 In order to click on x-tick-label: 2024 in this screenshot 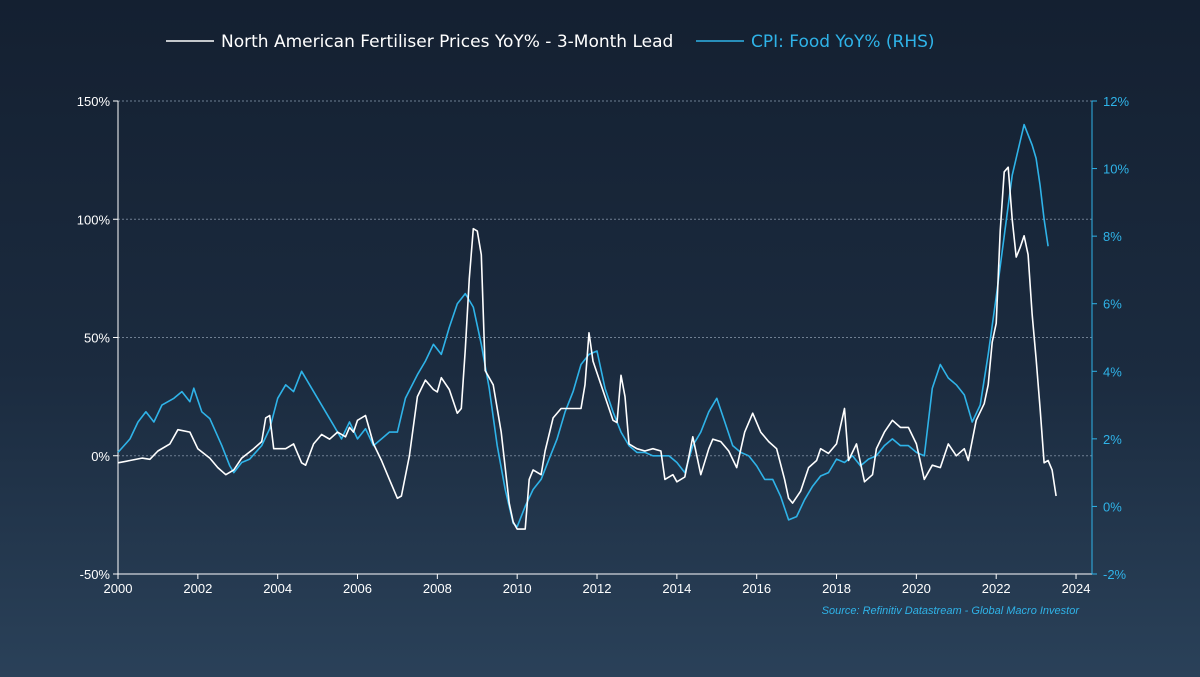, I will do `click(1076, 588)`.